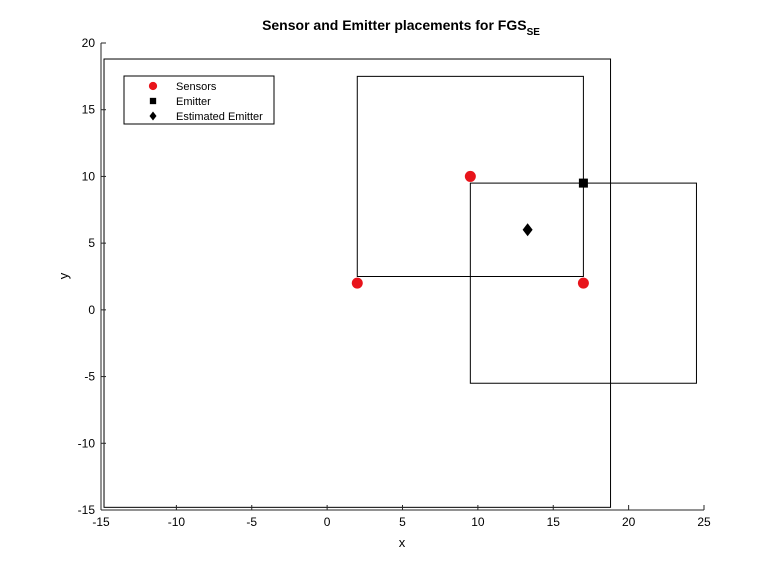  I want to click on legend-label-emitter: Emitter, so click(193, 102).